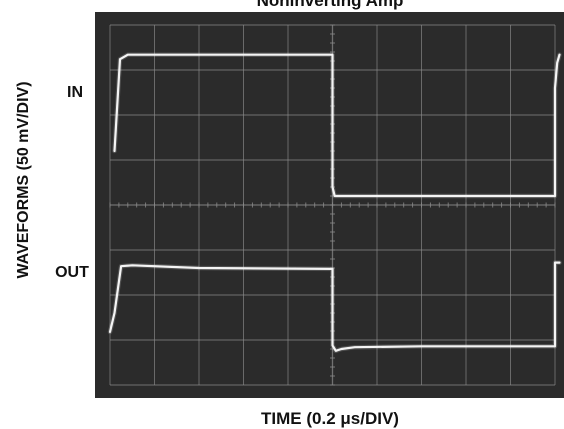  What do you see at coordinates (75, 92) in the screenshot?
I see `series-label-in: IN` at bounding box center [75, 92].